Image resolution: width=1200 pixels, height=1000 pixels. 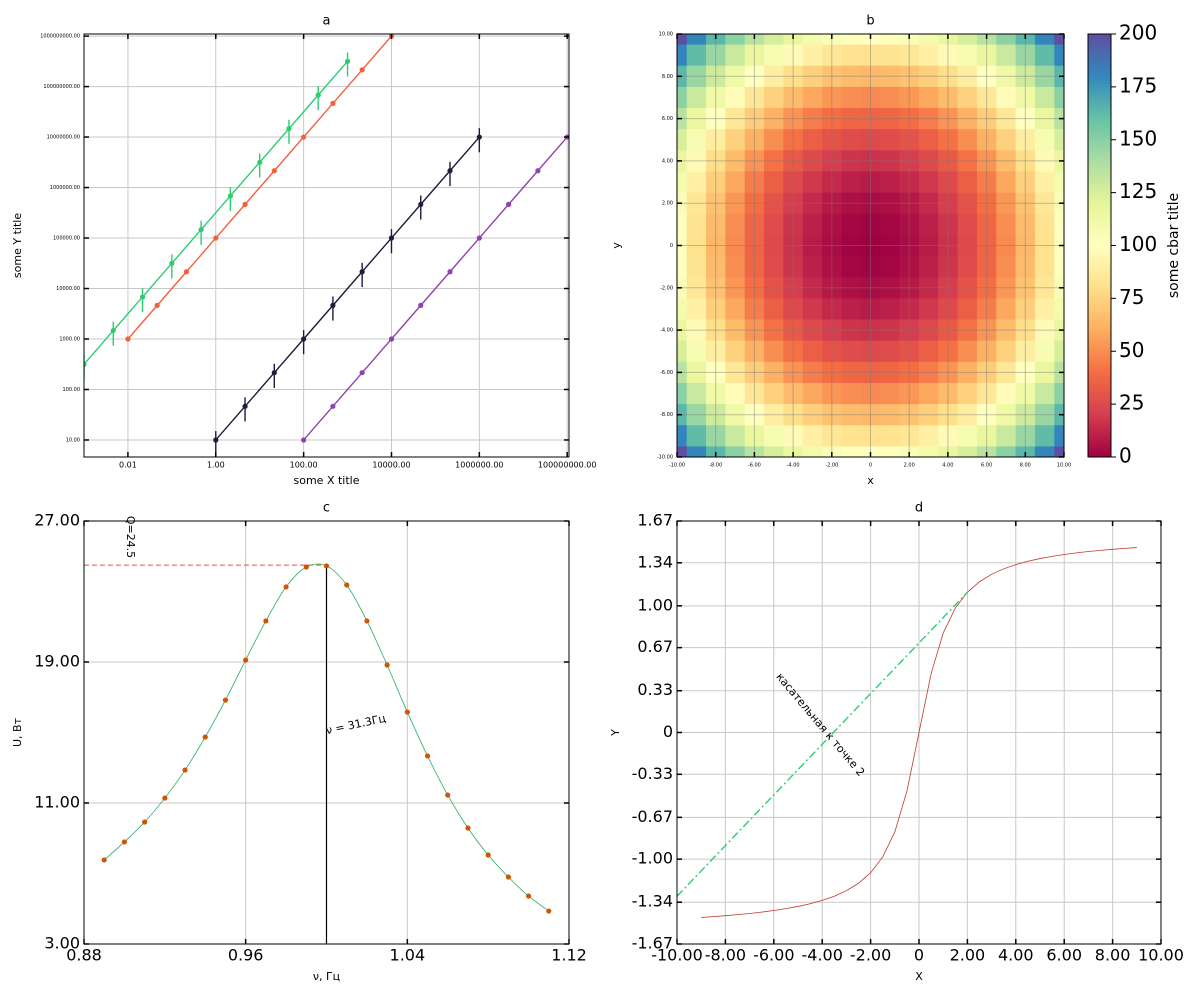 What do you see at coordinates (870, 480) in the screenshot?
I see `x-axis-label: x` at bounding box center [870, 480].